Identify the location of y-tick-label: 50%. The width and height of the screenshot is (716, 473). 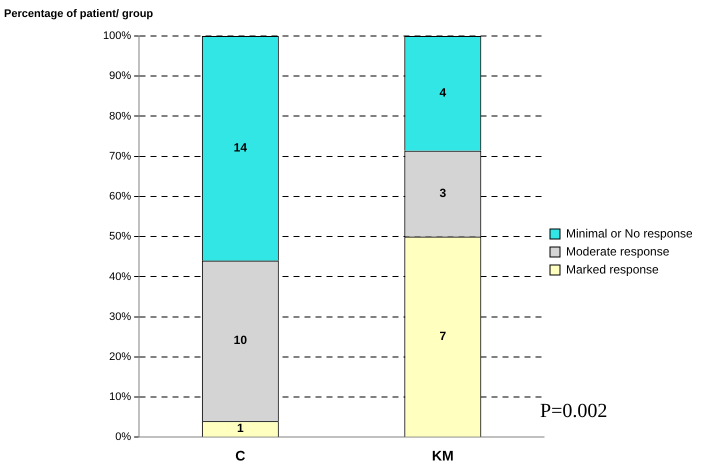
(120, 236).